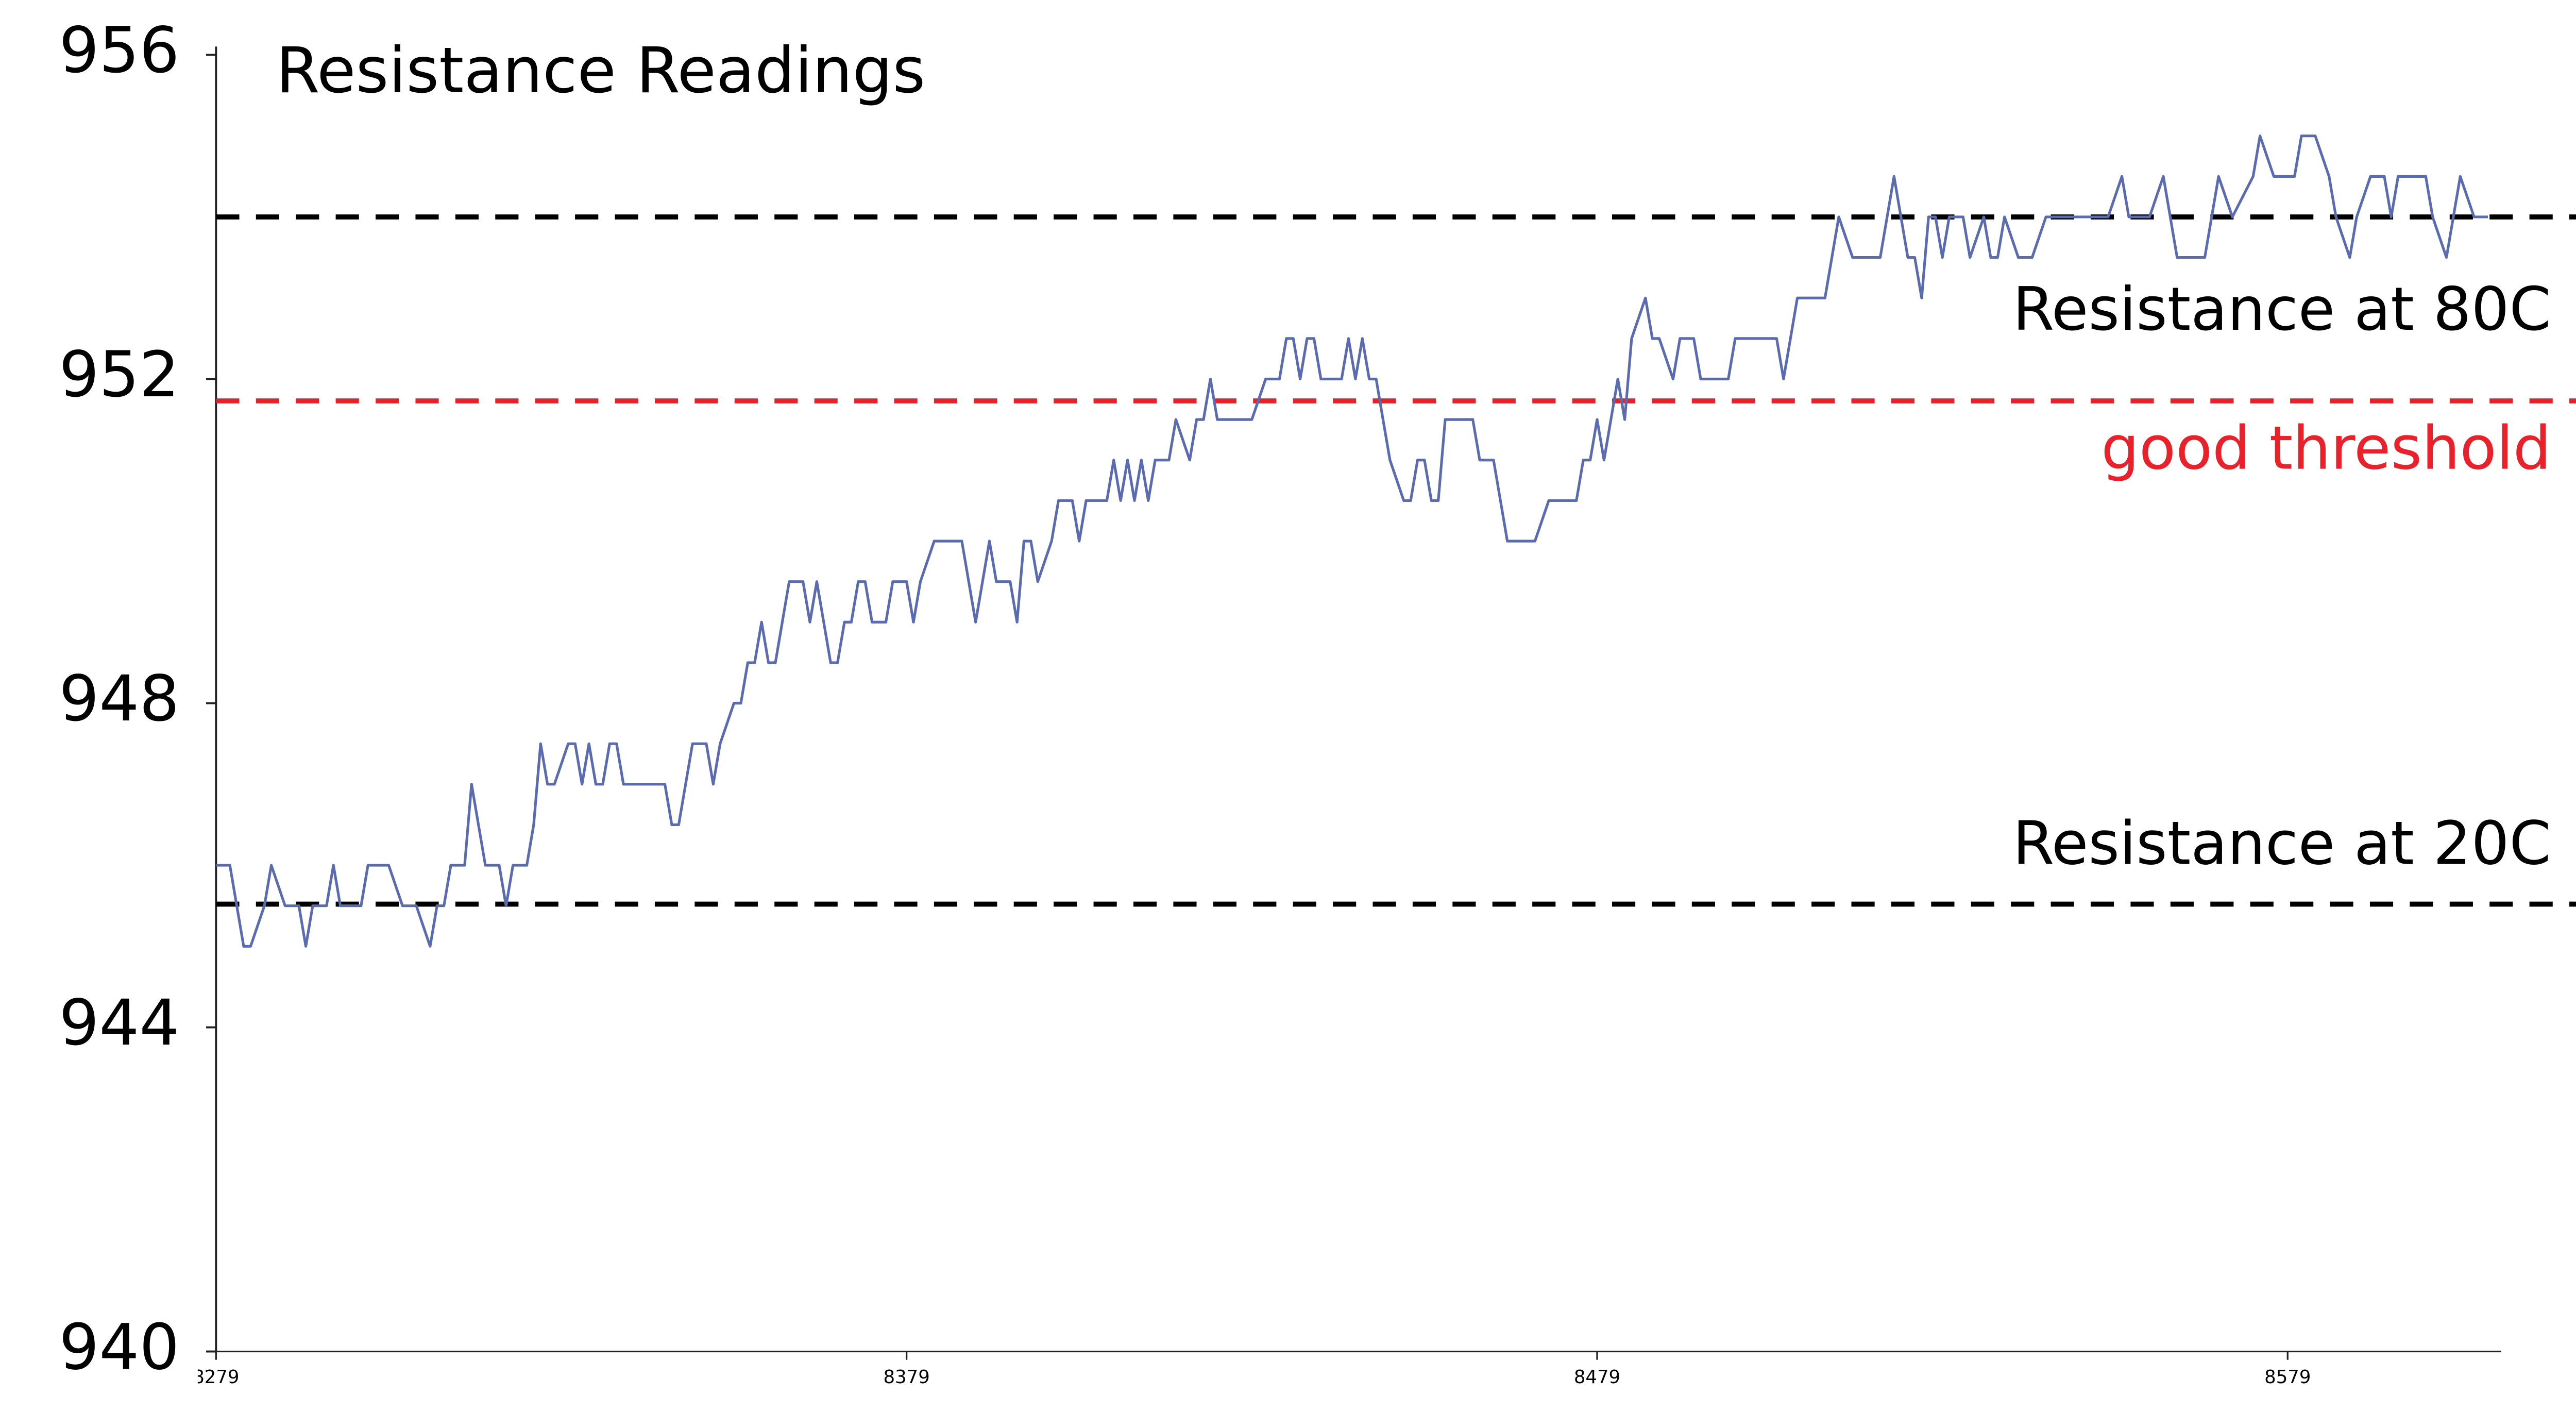  Describe the element at coordinates (119, 374) in the screenshot. I see `y-tick-label: 952` at that location.